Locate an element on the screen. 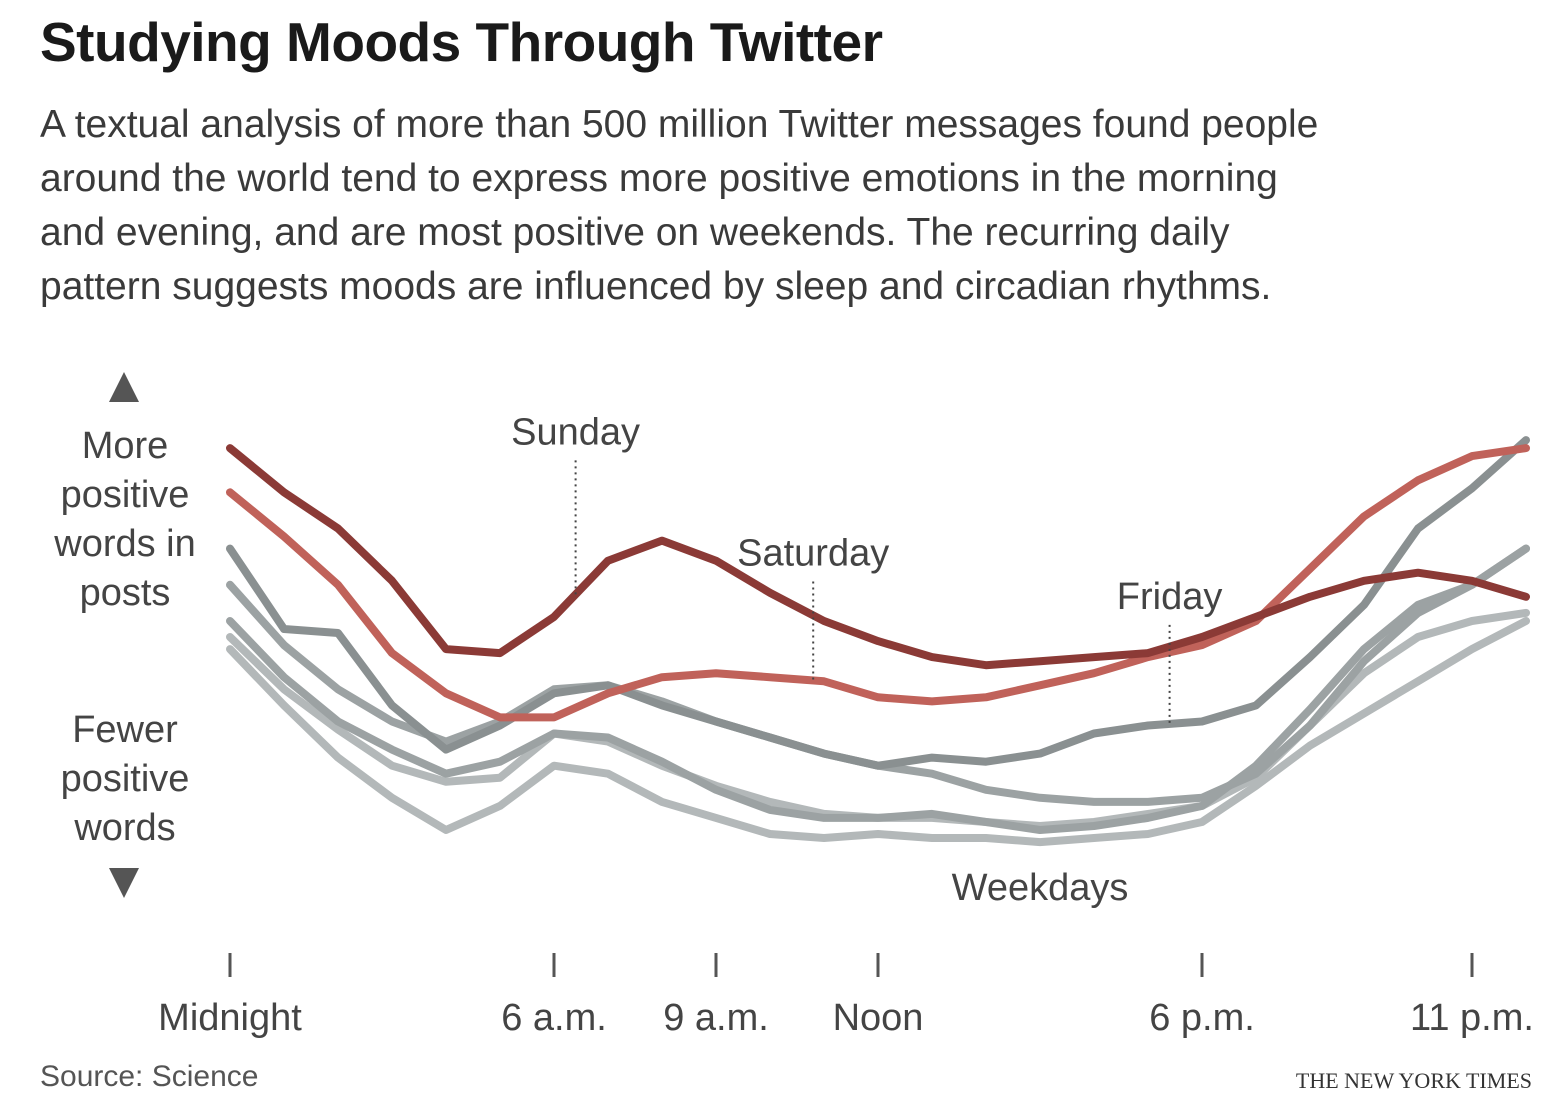  series-label-saturday: Saturday is located at coordinates (813, 553).